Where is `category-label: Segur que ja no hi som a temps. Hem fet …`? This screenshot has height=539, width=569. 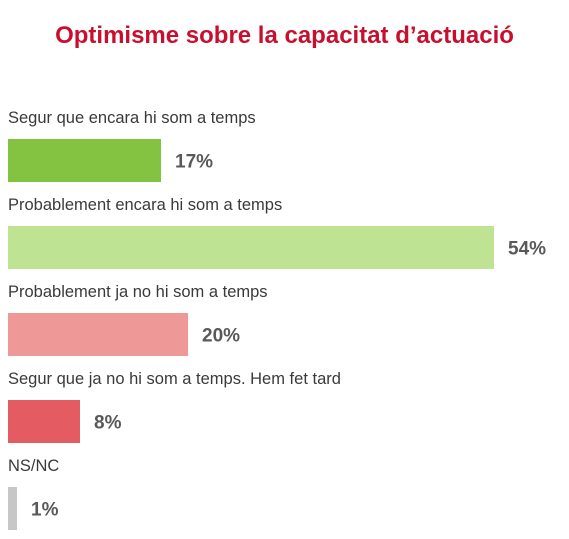 category-label: Segur que ja no hi som a temps. Hem fet … is located at coordinates (174, 379).